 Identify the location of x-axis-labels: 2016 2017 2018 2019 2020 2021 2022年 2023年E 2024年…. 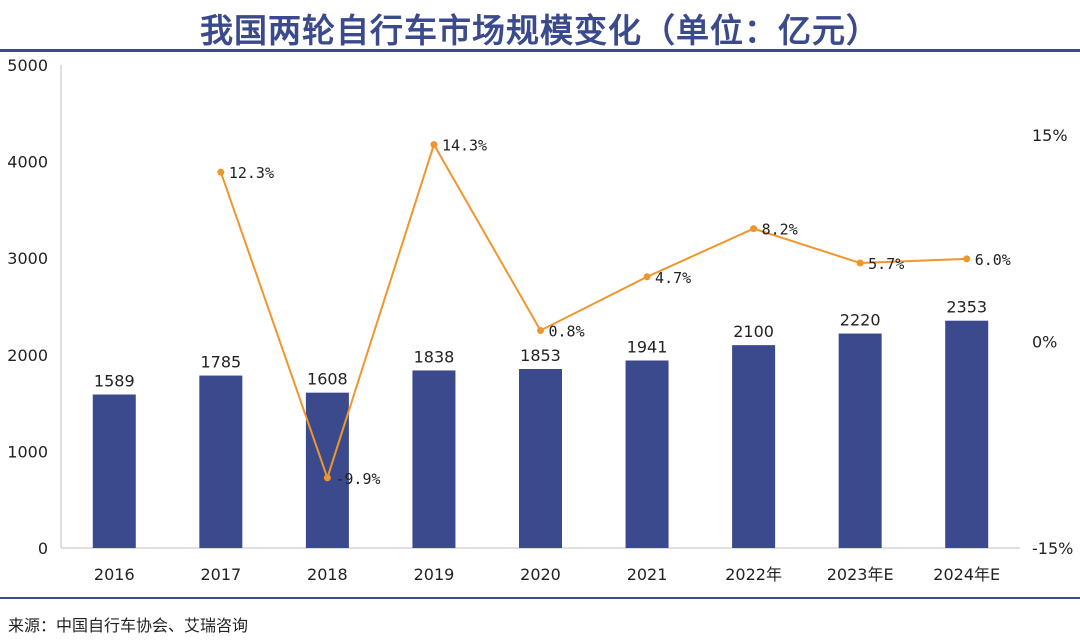
(547, 574).